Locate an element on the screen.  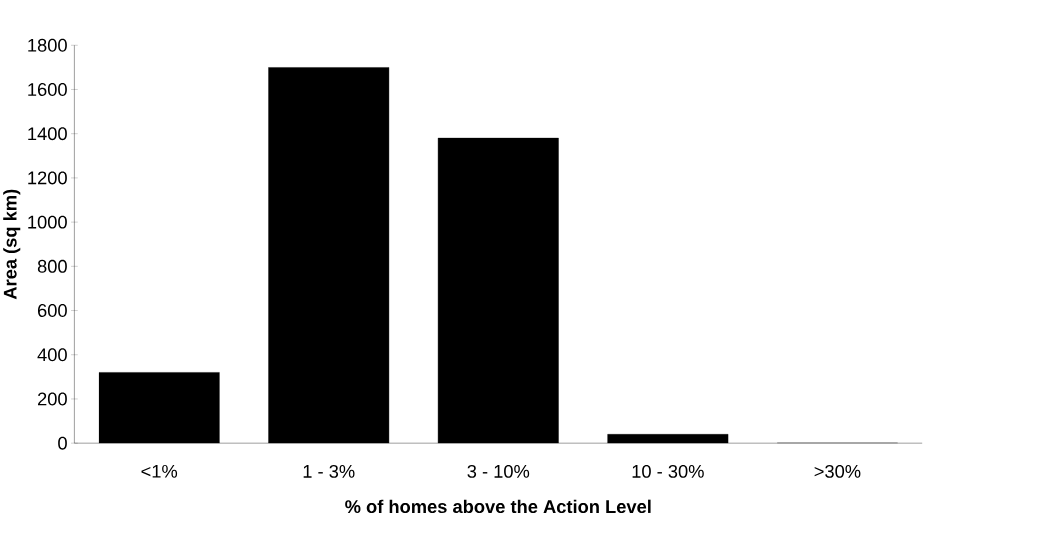
y-tick-label: 1400 is located at coordinates (47, 134).